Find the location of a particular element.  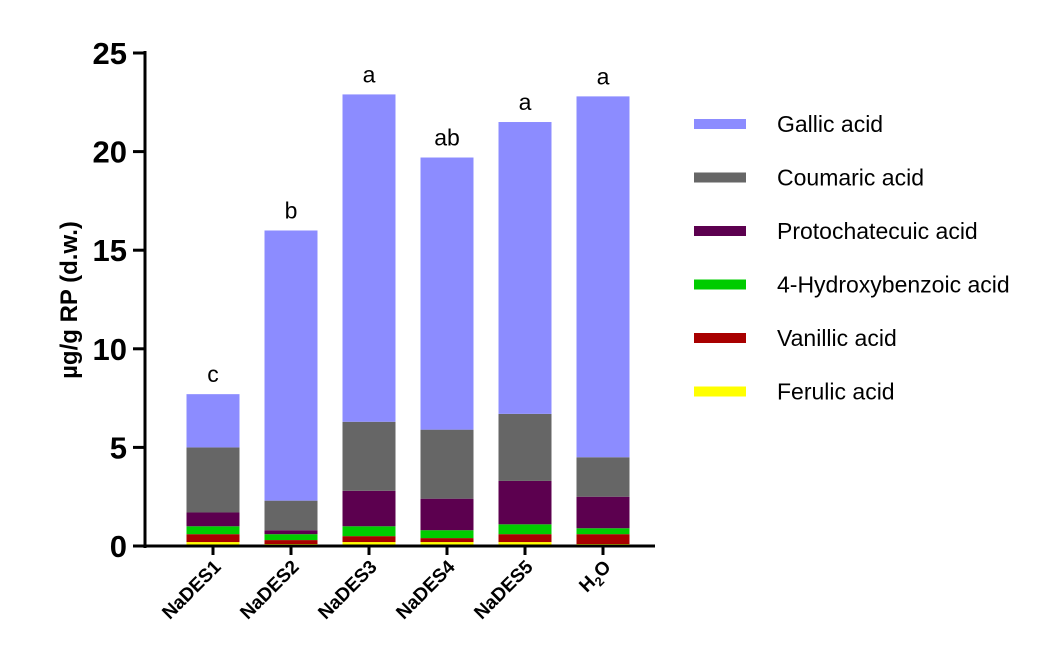

bar-nades5-coumaric-acid is located at coordinates (525, 447).